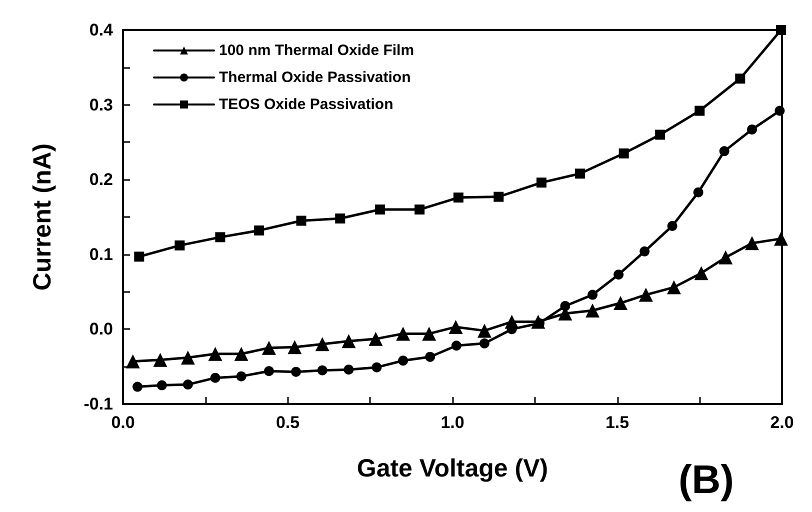  I want to click on legend-label: TEOS Oxide Passivation, so click(306, 104).